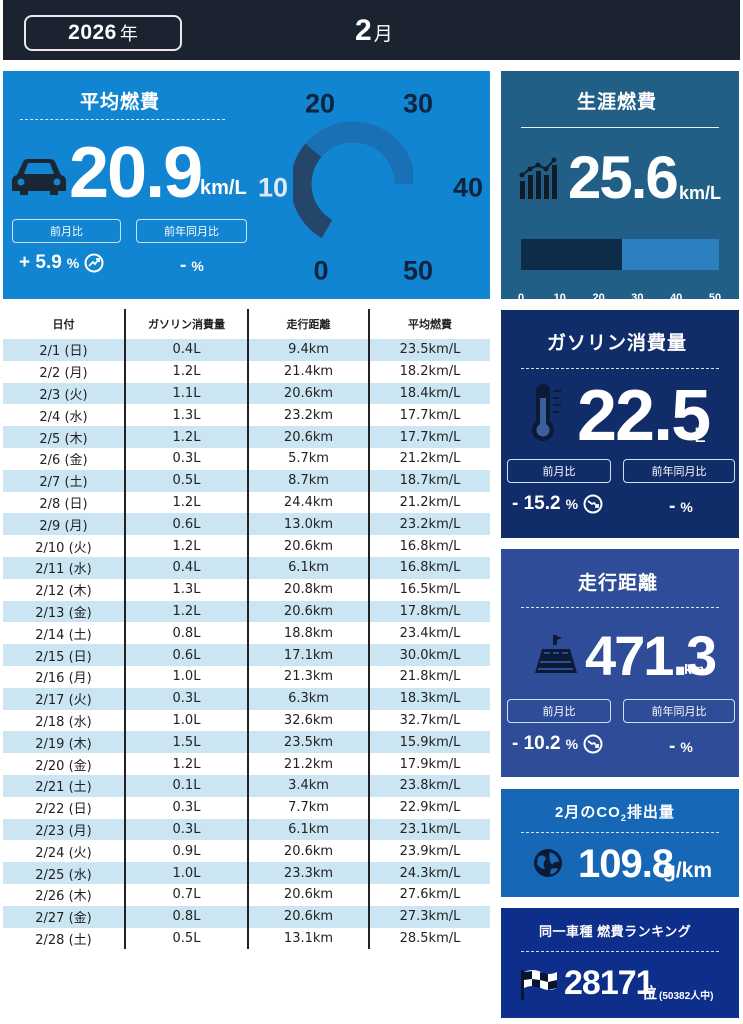  Describe the element at coordinates (620, 299) in the screenshot. I see `lifetime-bar-ticks: 0 10 20 30 40 50` at that location.